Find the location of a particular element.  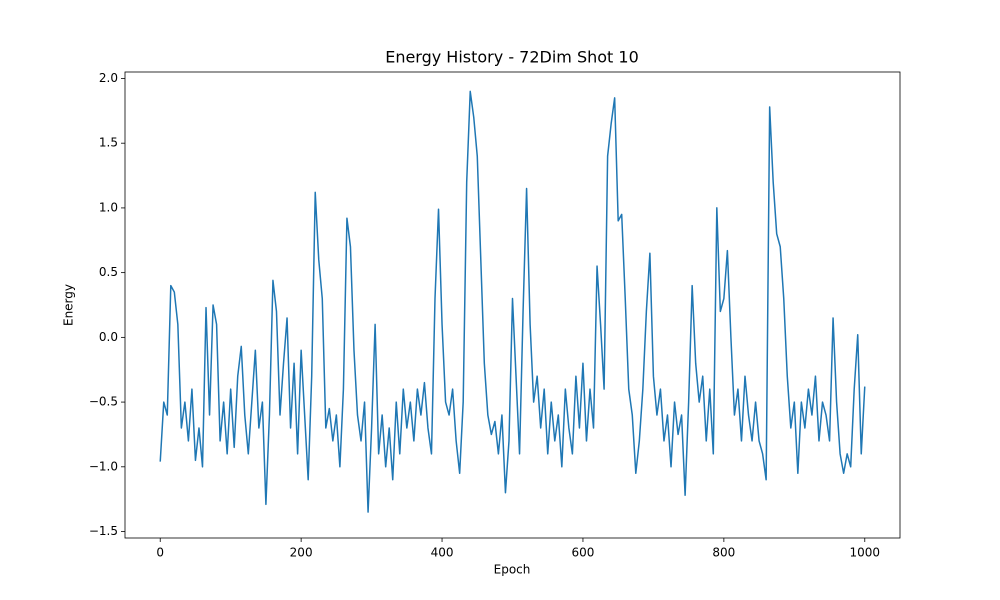

chart-title: Energy History - 72Dim Shot 10 is located at coordinates (512, 57).